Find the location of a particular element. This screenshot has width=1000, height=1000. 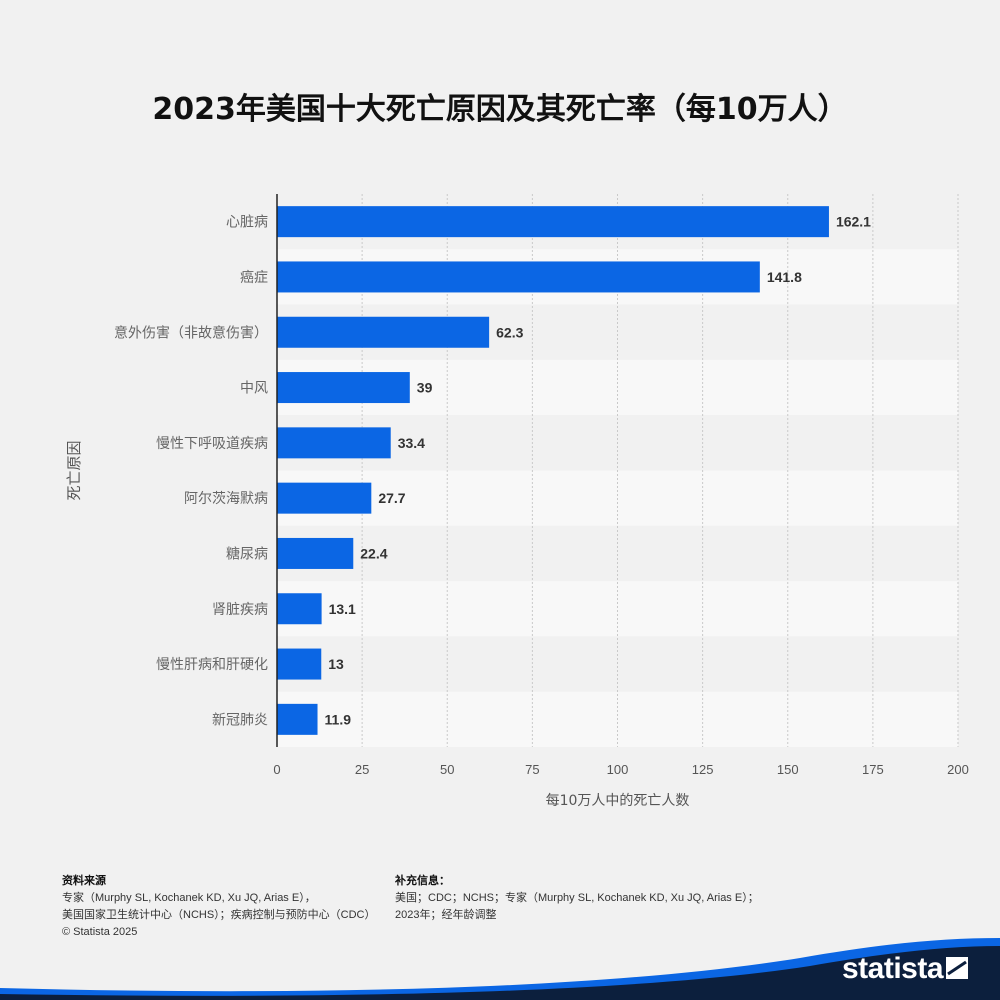

chart-title: 2023年美国十大死亡原因及其死亡率（每10万人） is located at coordinates (500, 109).